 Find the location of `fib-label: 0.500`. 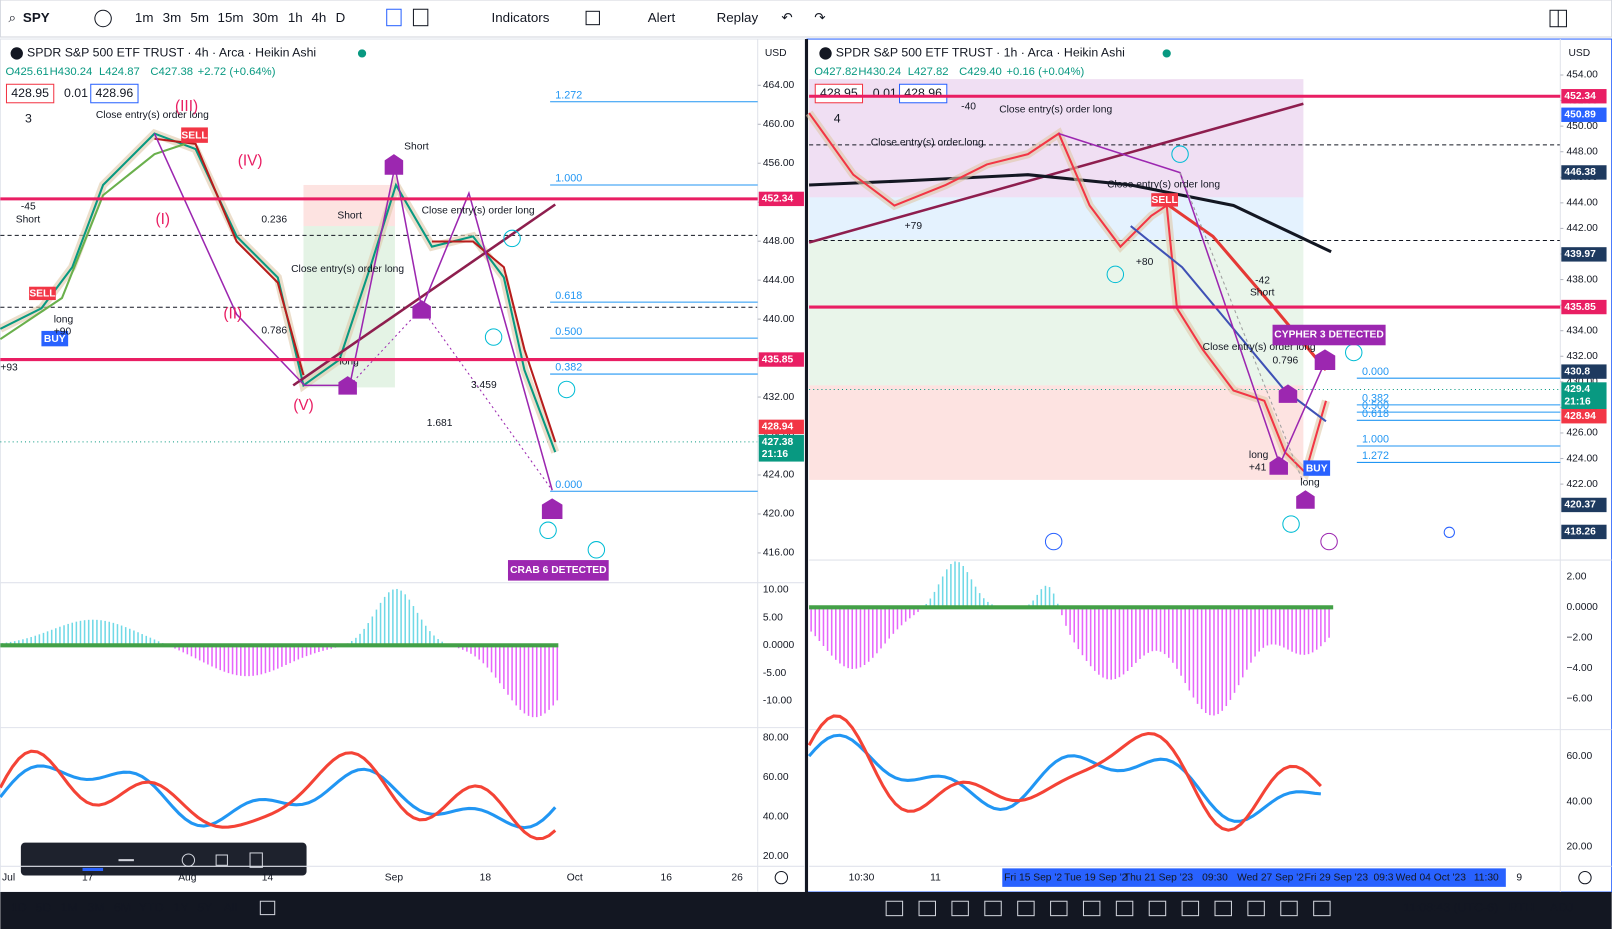

fib-label: 0.500 is located at coordinates (1375, 406).